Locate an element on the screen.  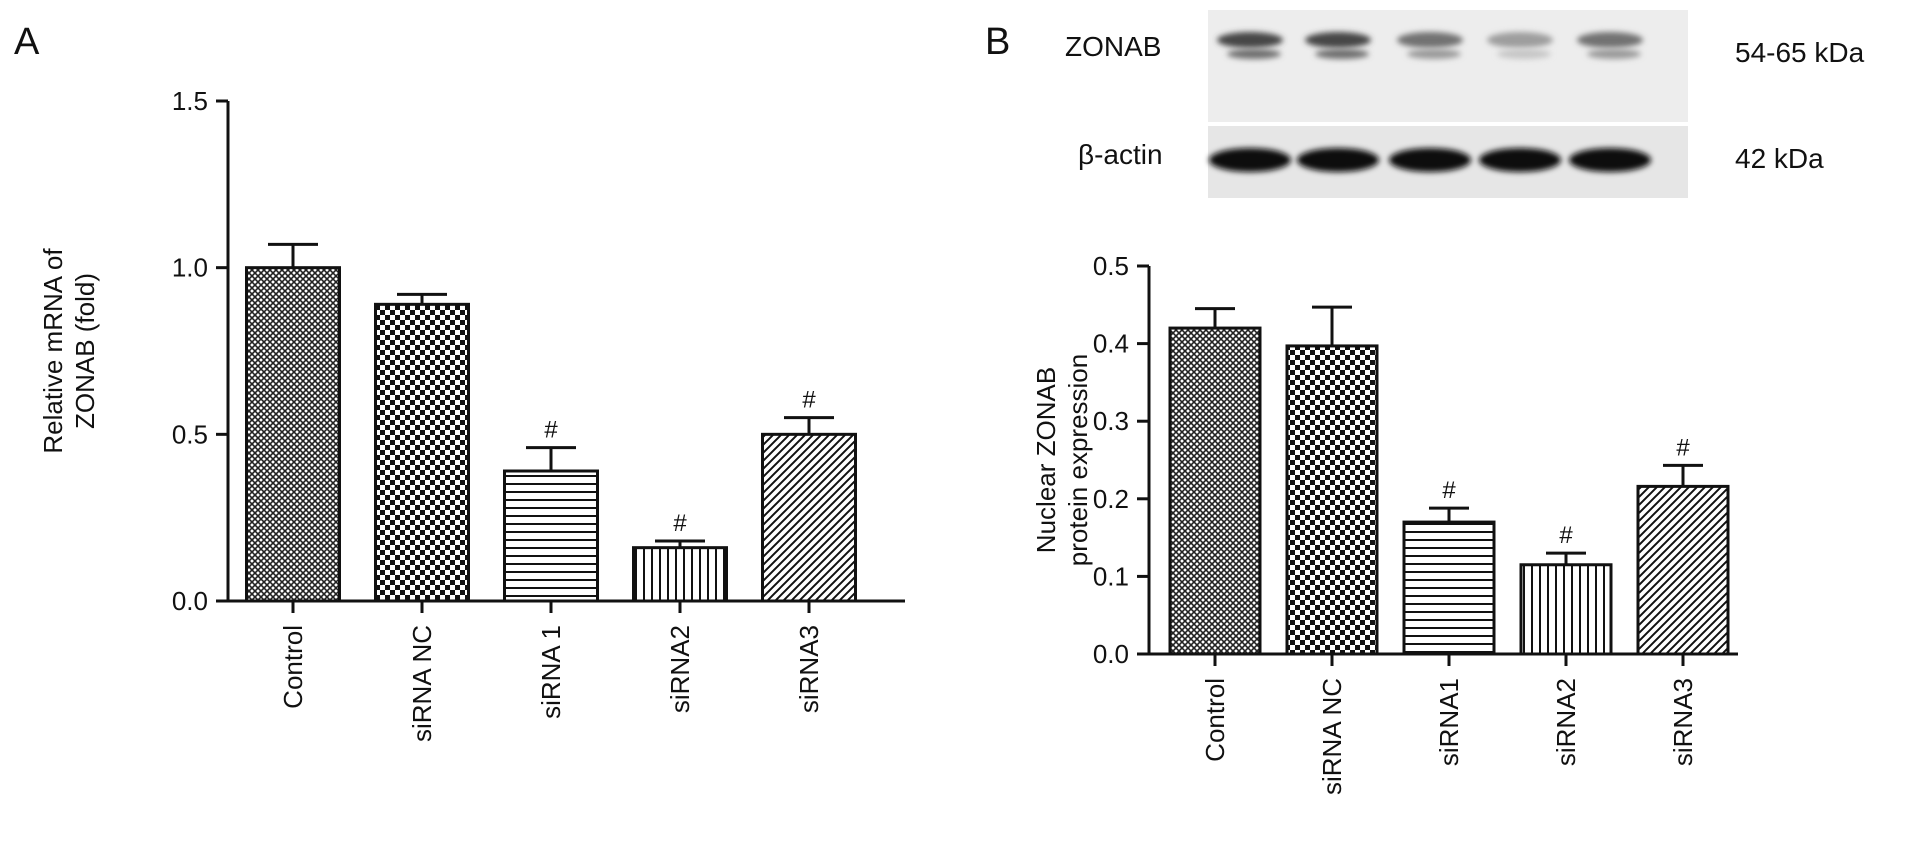
actin-bands is located at coordinates (1430, 160).